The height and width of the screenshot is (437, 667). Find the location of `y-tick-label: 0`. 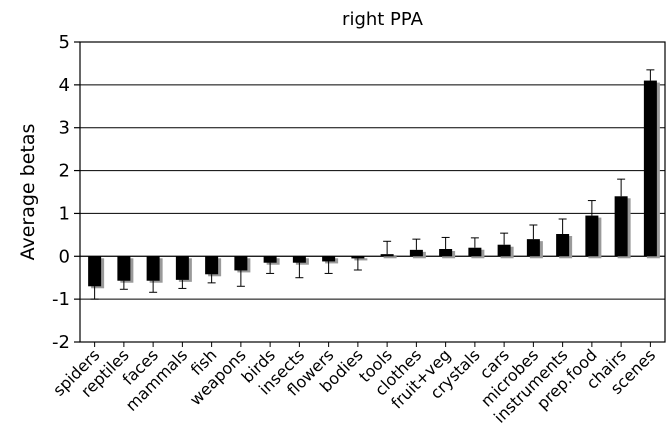

y-tick-label: 0 is located at coordinates (64, 256).